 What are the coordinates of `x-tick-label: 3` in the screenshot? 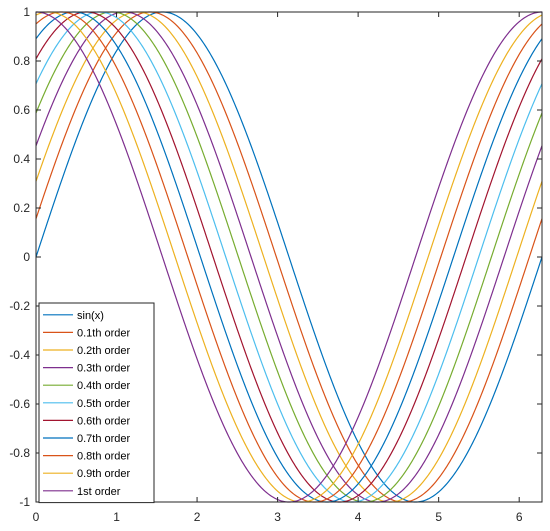 It's located at (277, 517).